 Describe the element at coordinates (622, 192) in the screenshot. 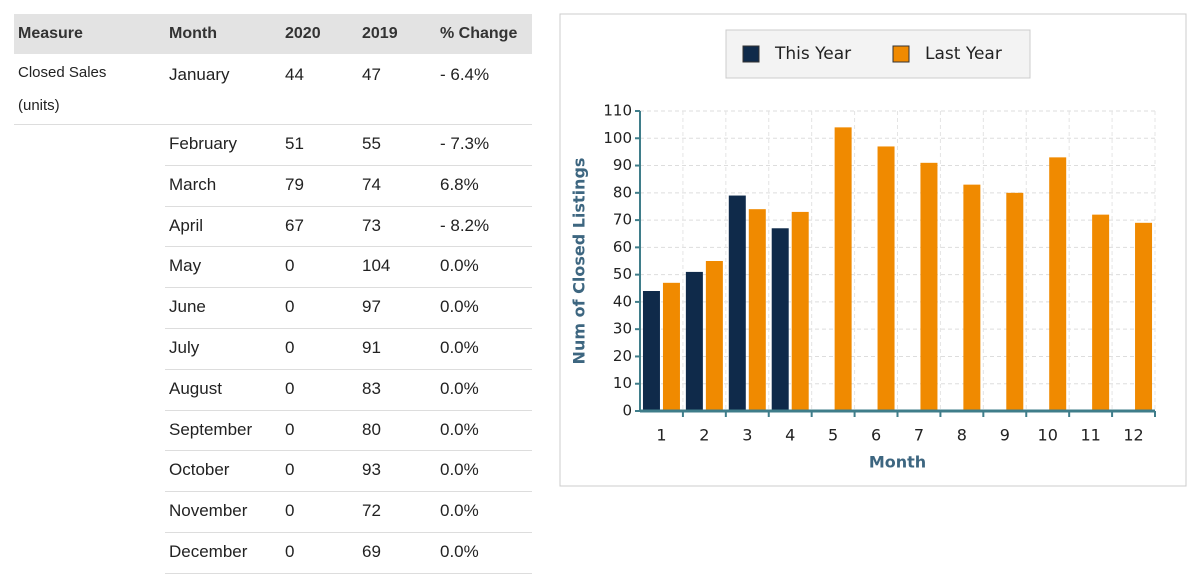

I see `y-tick-label: 80` at that location.